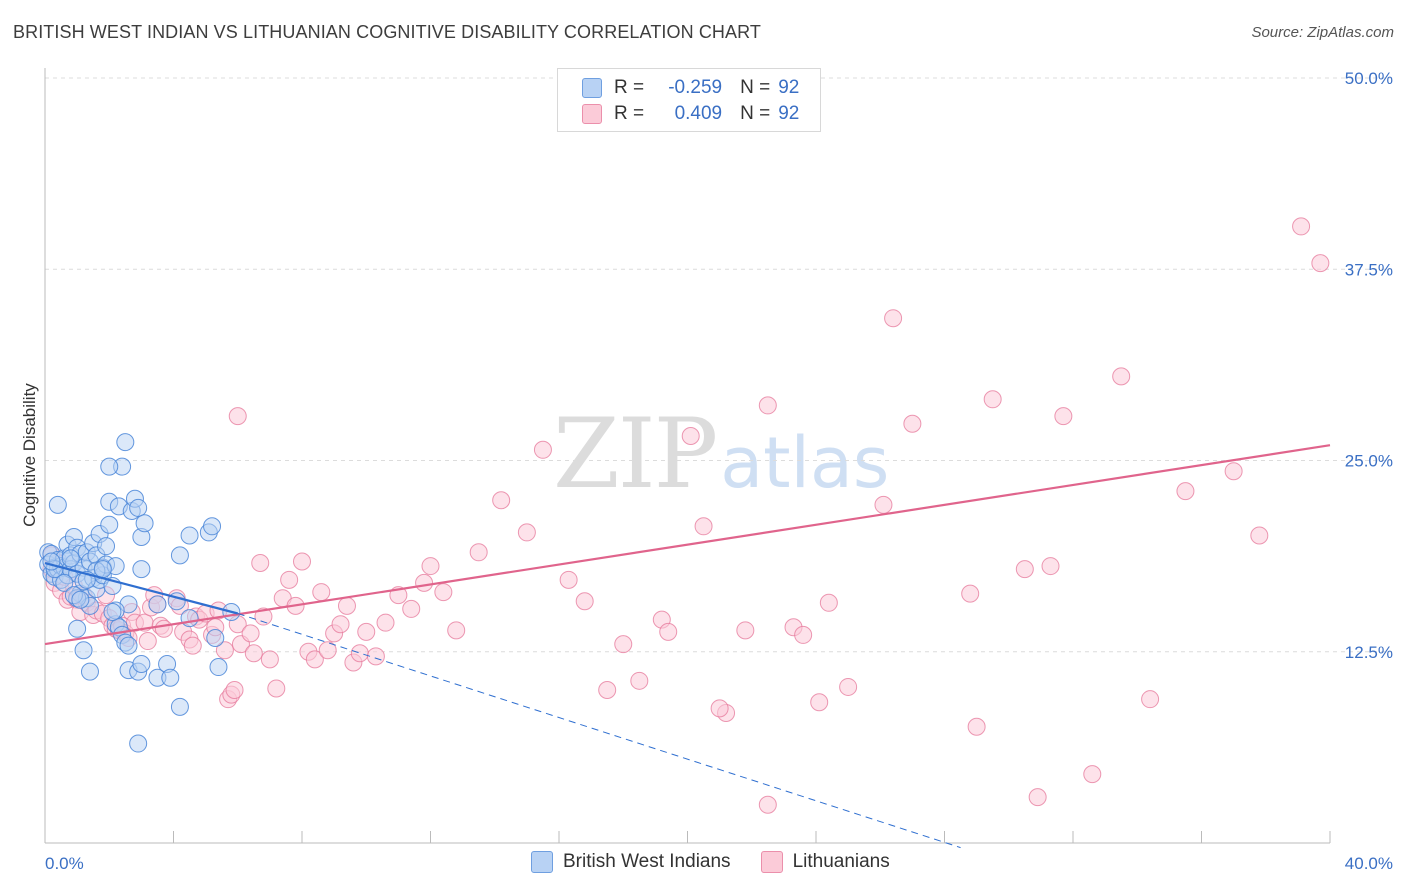 This screenshot has height=892, width=1406. I want to click on watermark-zip: ZIP, so click(635, 454).